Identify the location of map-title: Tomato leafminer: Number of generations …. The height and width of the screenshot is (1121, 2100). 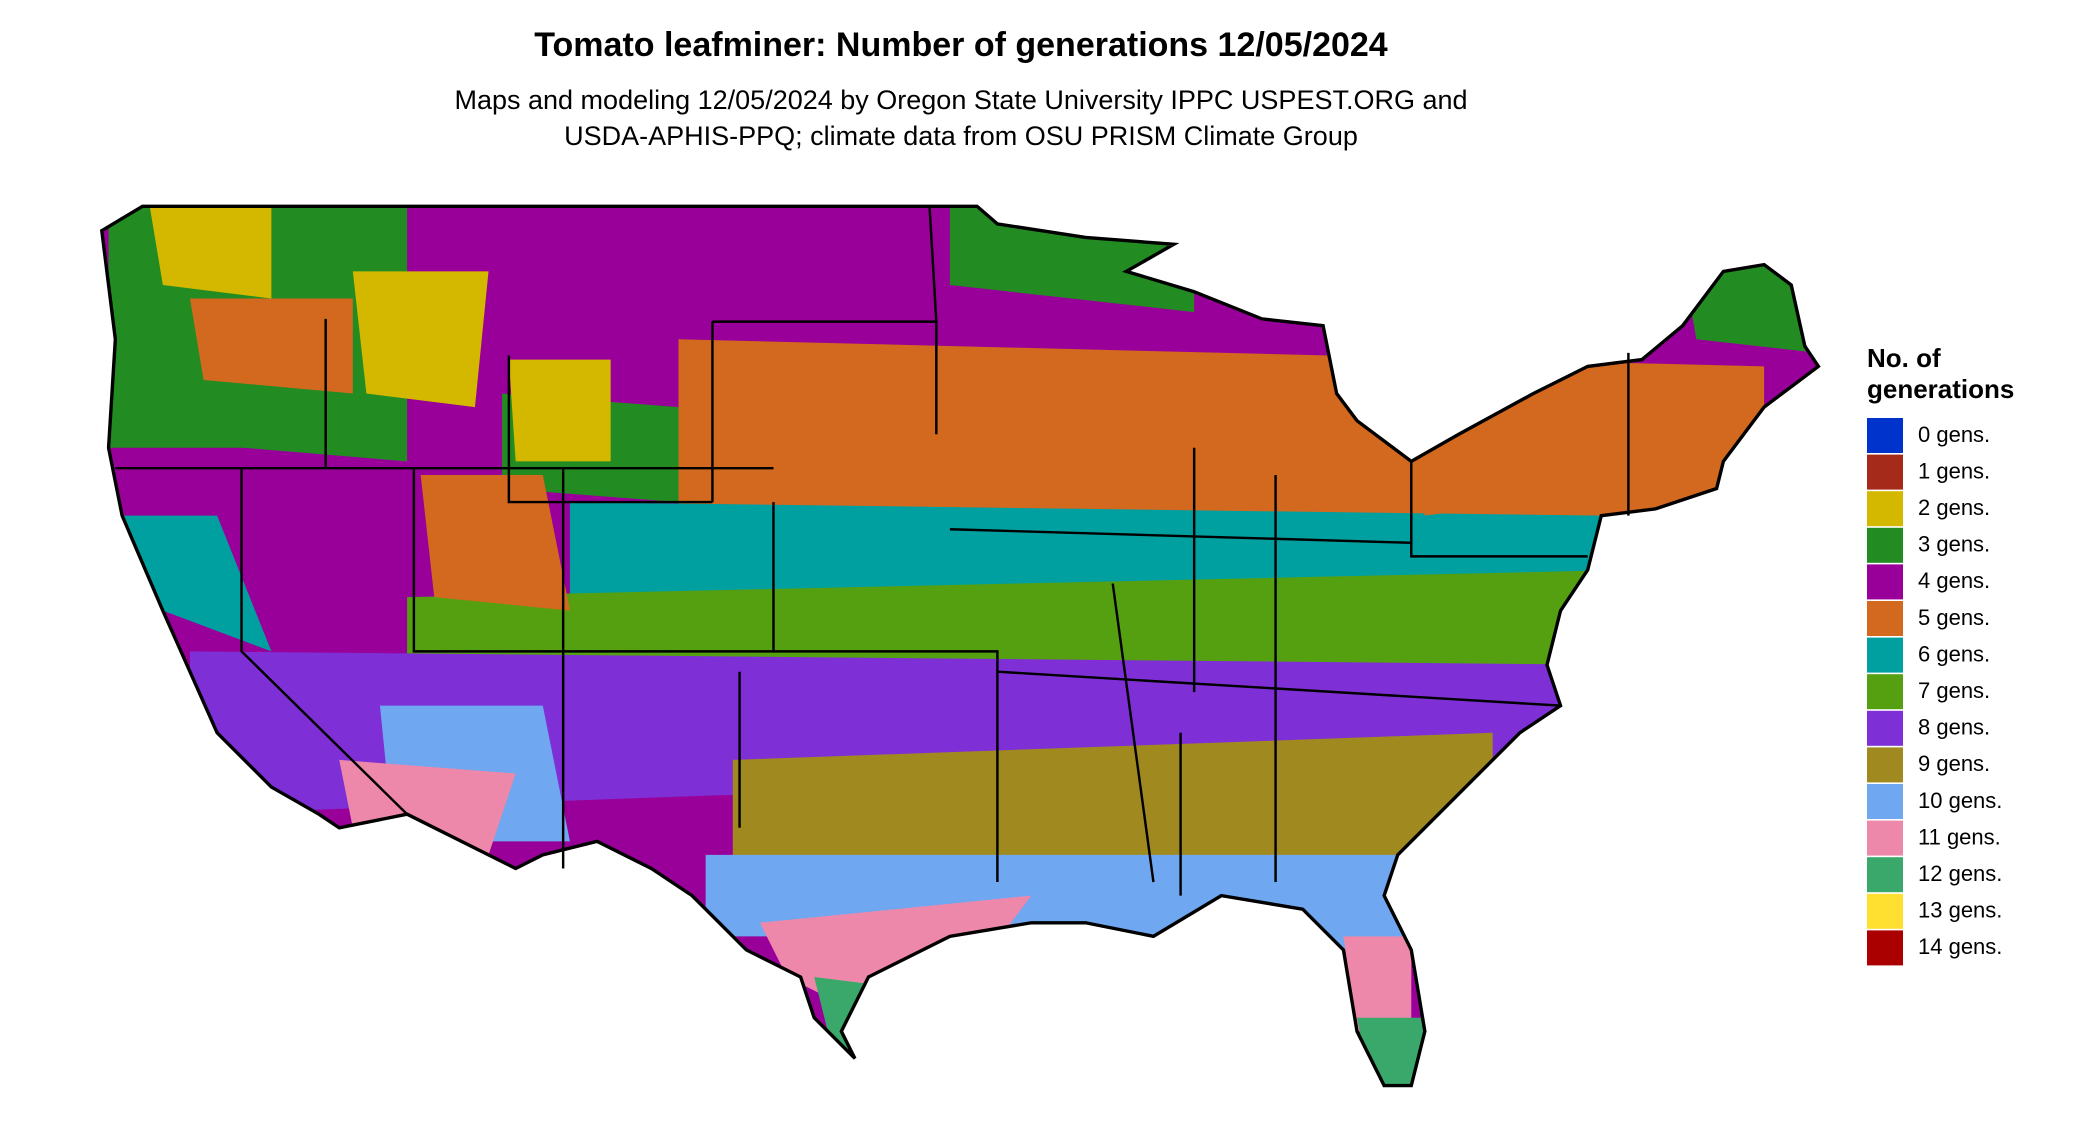
(960, 45).